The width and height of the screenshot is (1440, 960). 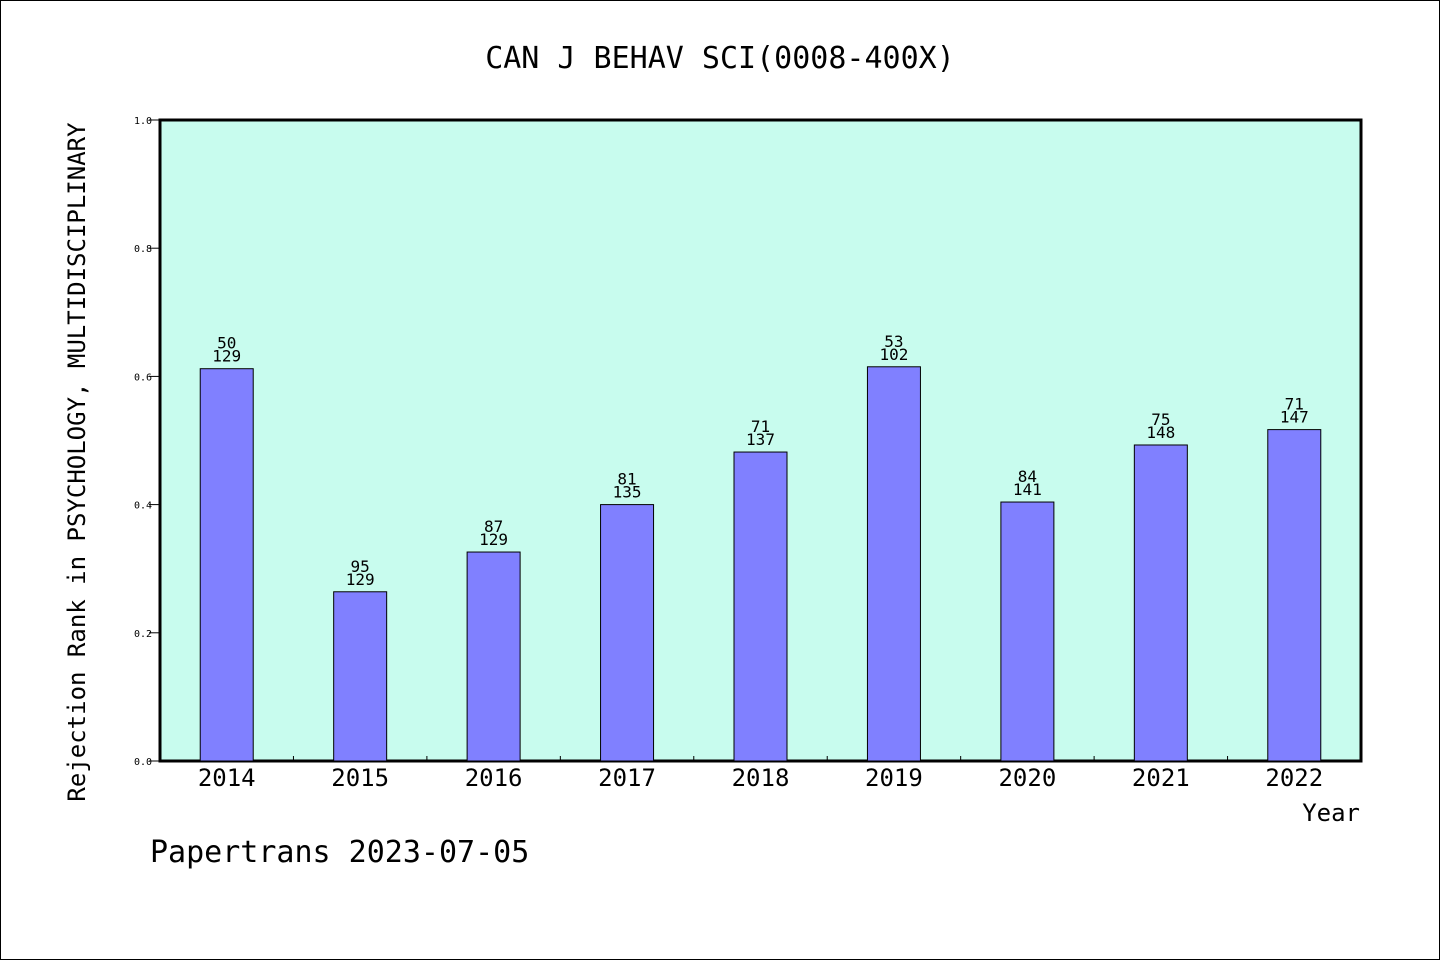 What do you see at coordinates (1161, 778) in the screenshot?
I see `x-tick-label: 2021` at bounding box center [1161, 778].